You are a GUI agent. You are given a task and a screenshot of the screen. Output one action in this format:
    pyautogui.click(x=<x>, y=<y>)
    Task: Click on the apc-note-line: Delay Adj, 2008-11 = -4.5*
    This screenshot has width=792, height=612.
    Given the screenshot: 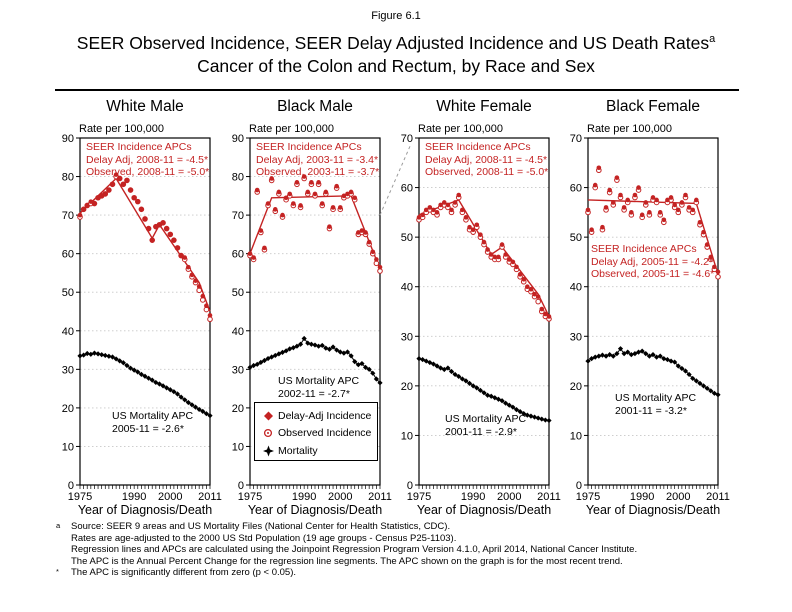 What is the action you would take?
    pyautogui.click(x=147, y=159)
    